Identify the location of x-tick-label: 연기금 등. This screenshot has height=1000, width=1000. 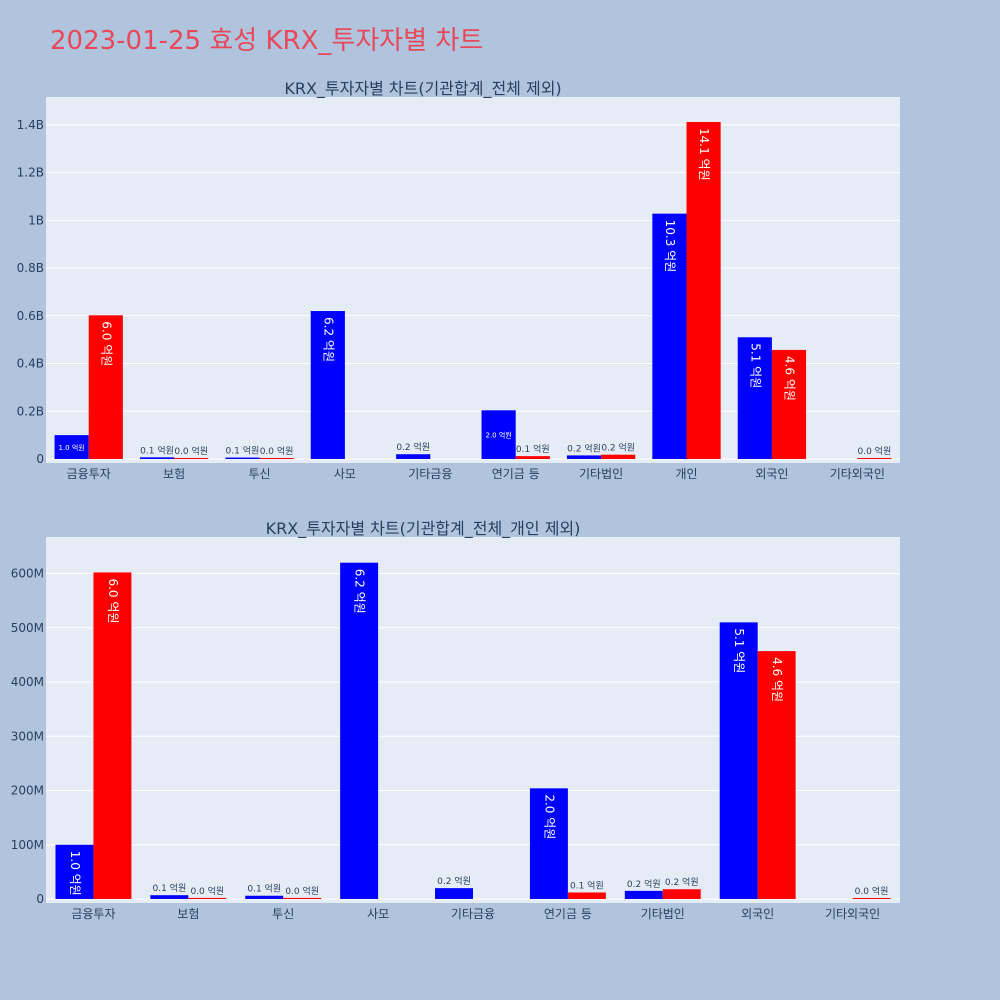
(516, 474).